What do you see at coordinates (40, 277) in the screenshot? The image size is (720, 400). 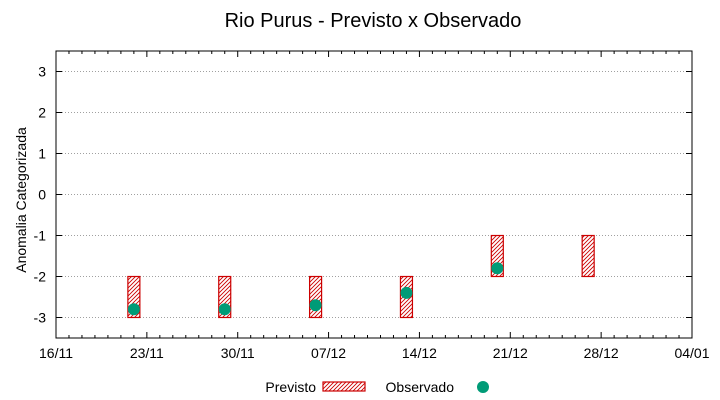 I see `y-tick-label: -2` at bounding box center [40, 277].